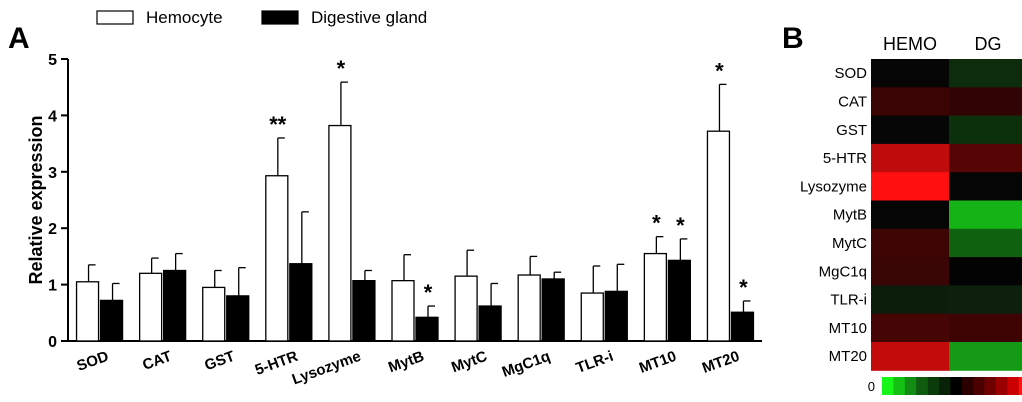  I want to click on bar-hemocyte-tlr-i, so click(592, 303).